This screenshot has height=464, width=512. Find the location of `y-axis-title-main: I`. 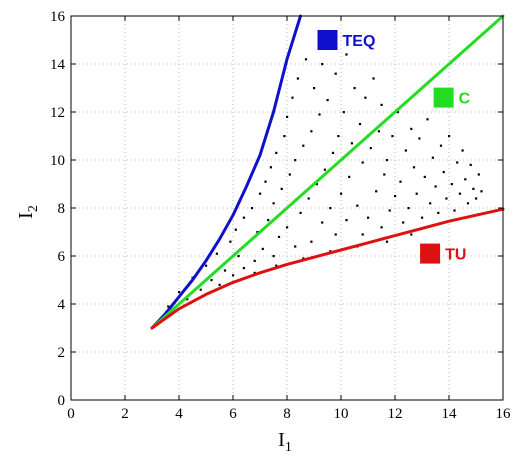

y-axis-title-main: I is located at coordinates (26, 215).